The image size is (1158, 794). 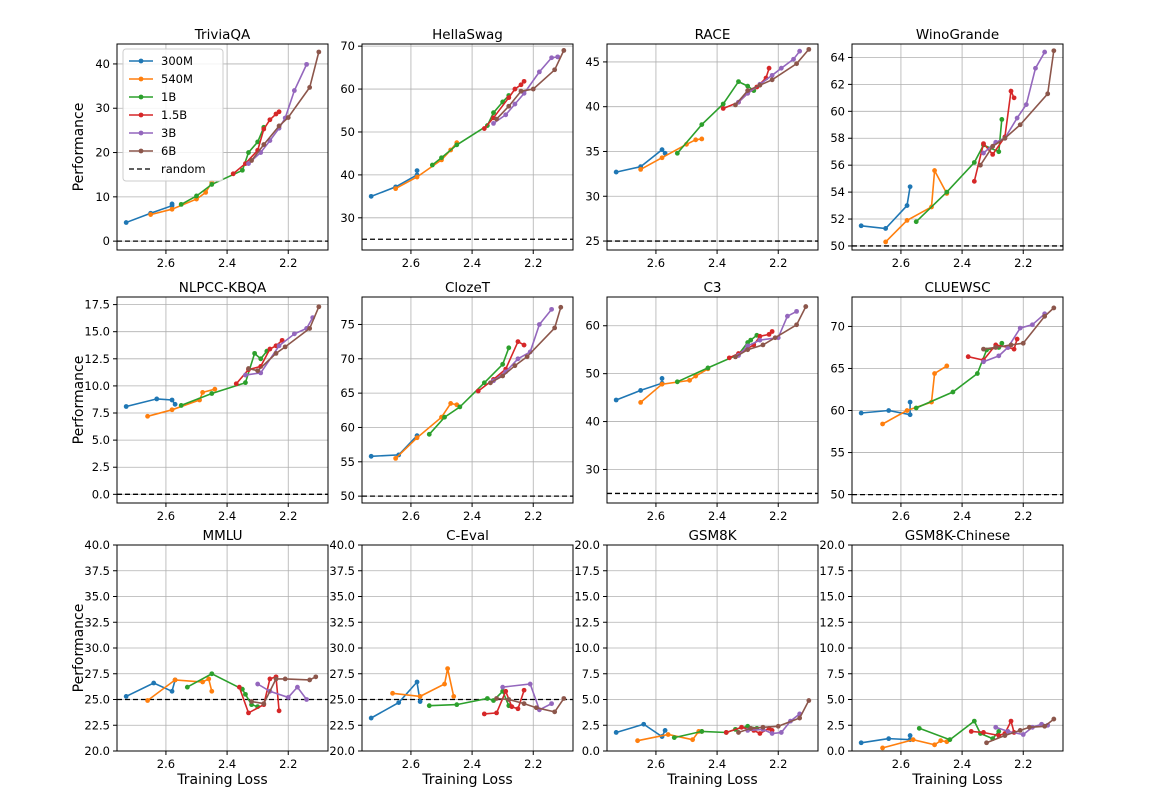 What do you see at coordinates (342, 545) in the screenshot?
I see `y-tick-label: 40.0` at bounding box center [342, 545].